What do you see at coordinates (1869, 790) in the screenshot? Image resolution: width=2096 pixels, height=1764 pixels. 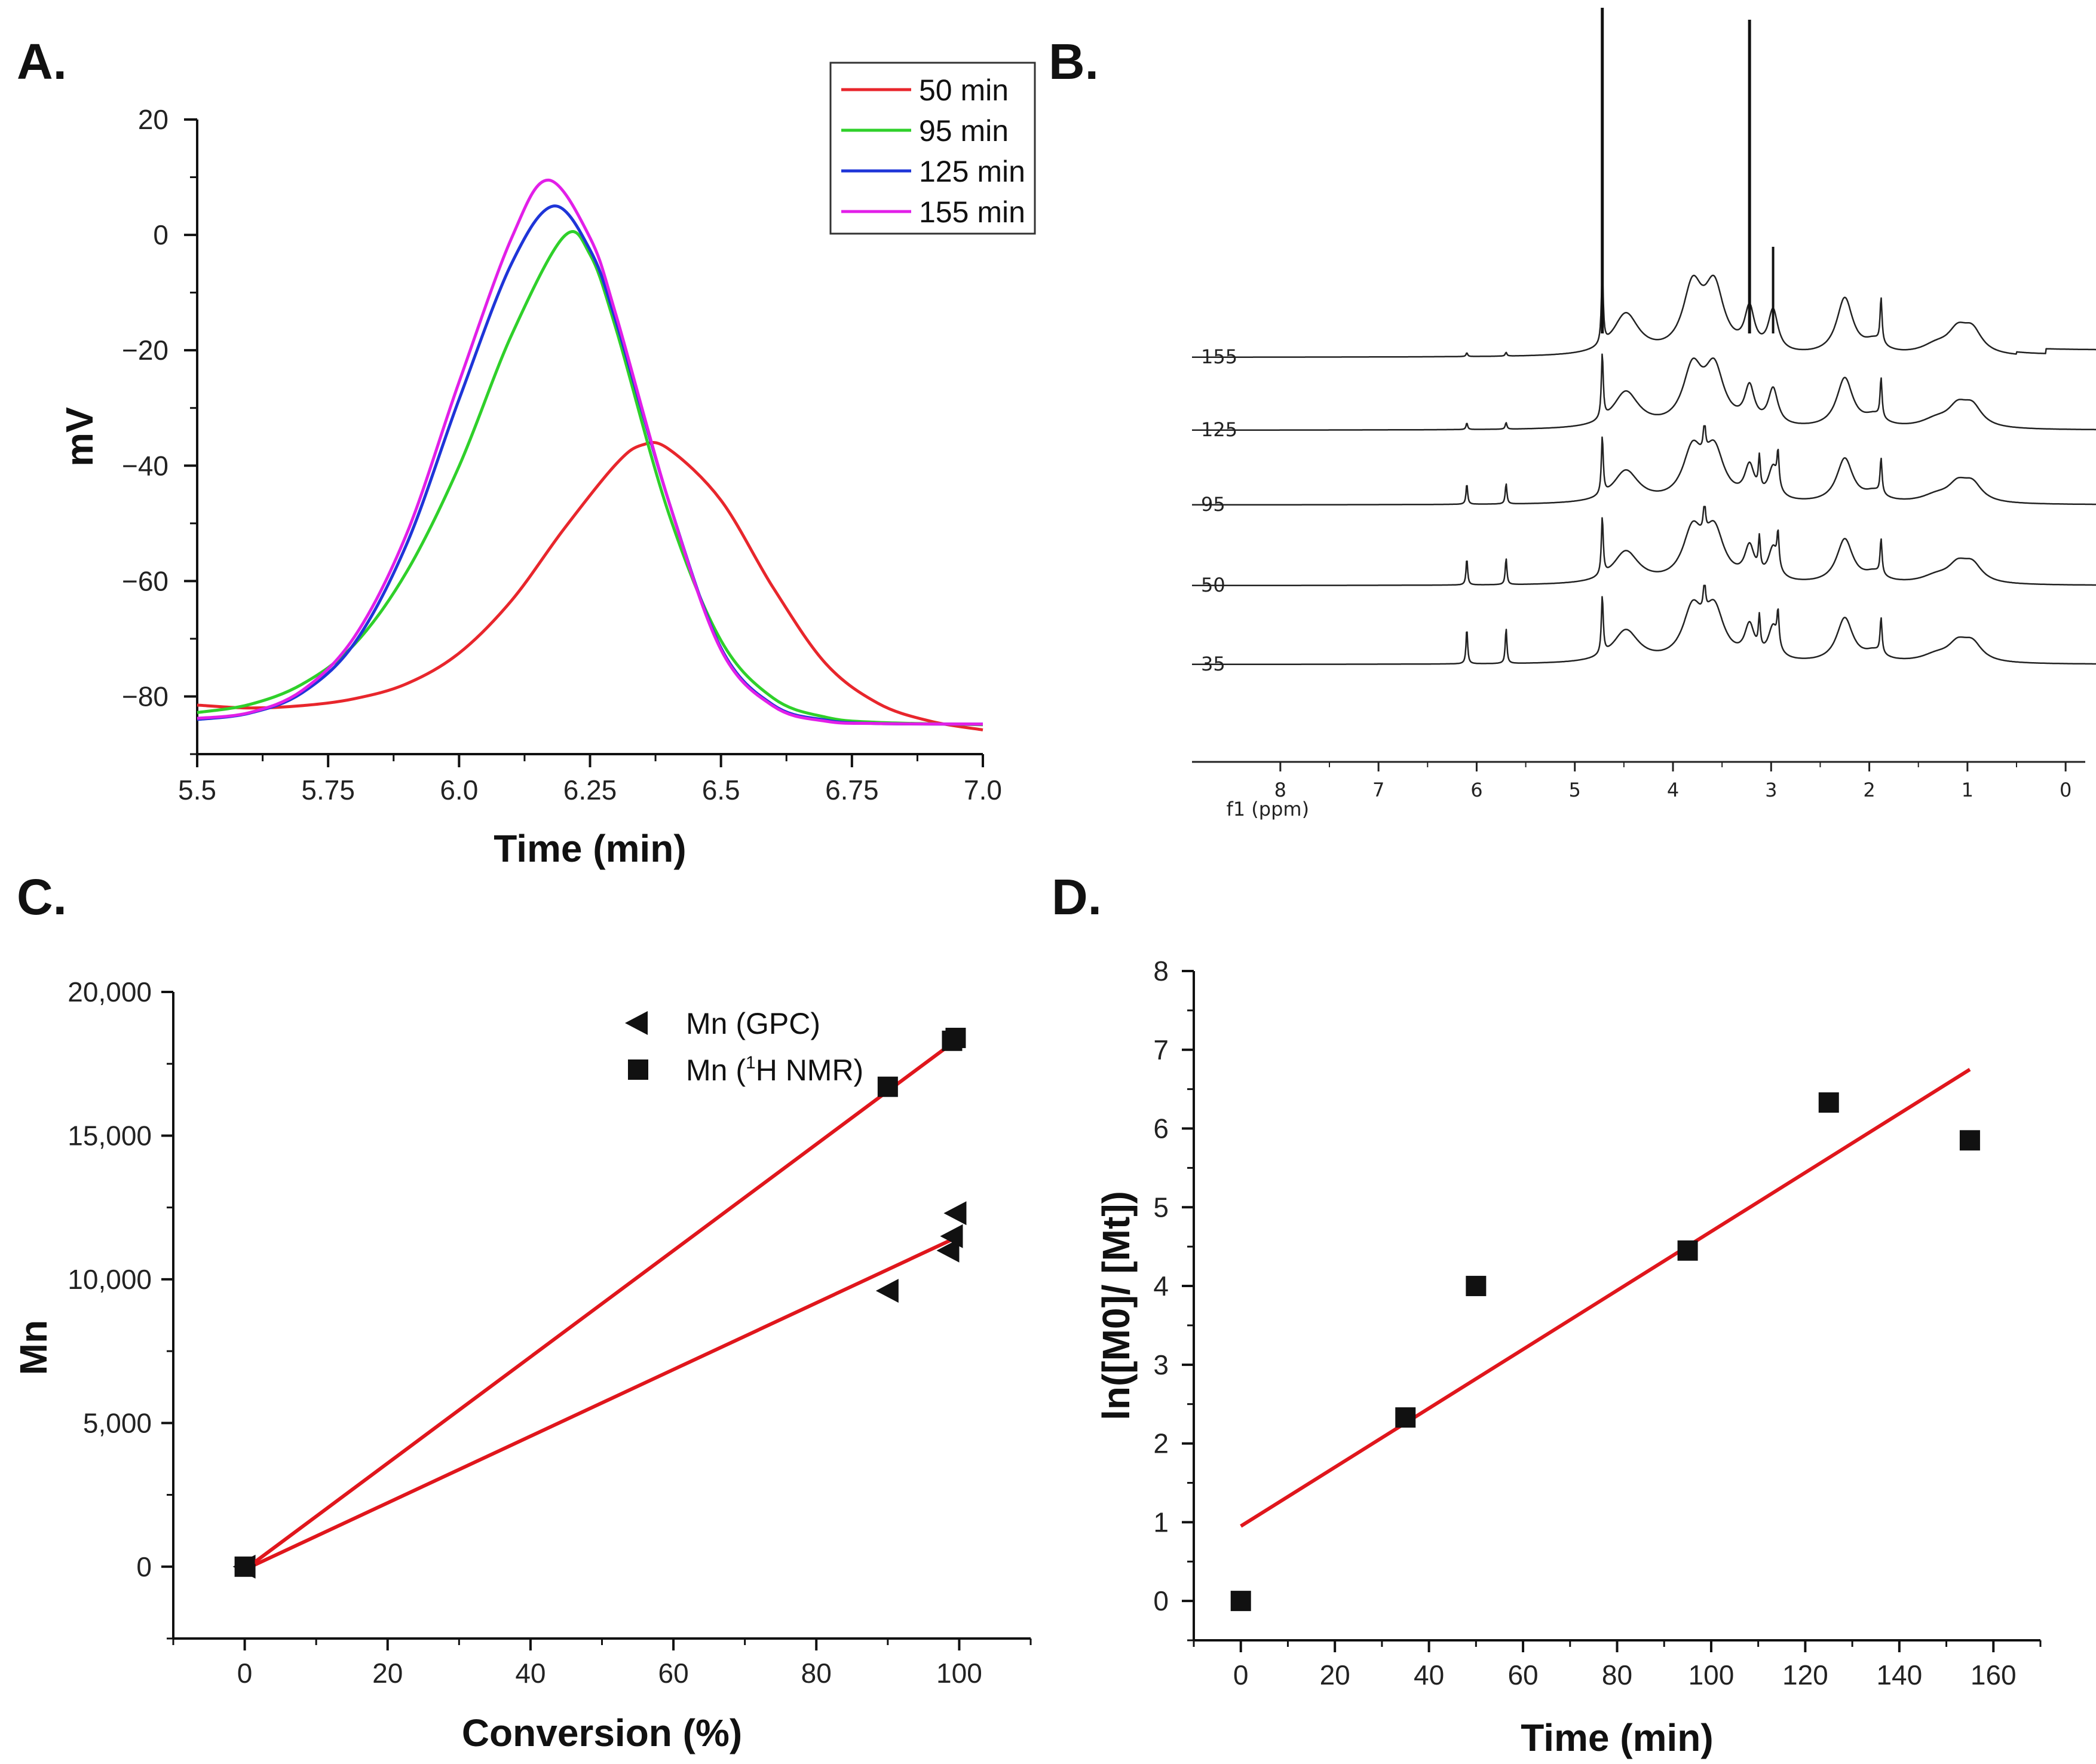 I see `panel-b-x-tick-label: 2` at bounding box center [1869, 790].